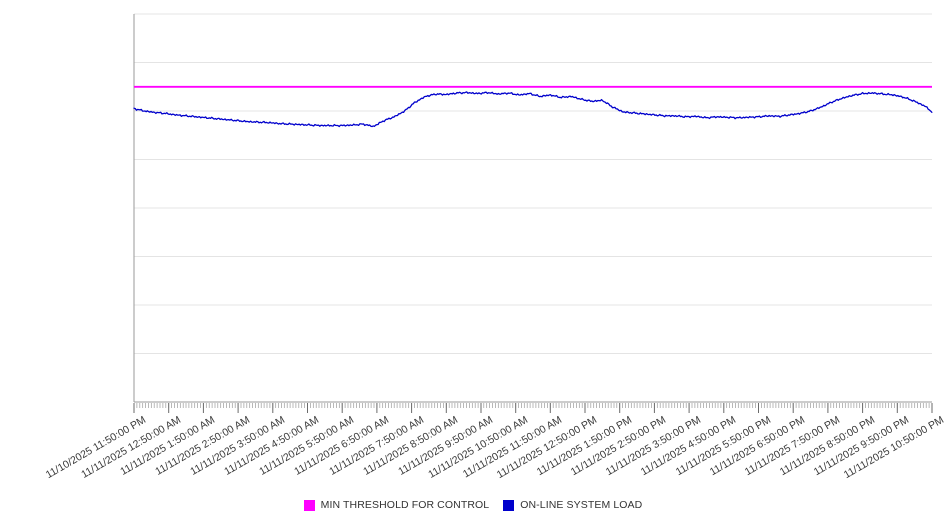  What do you see at coordinates (405, 505) in the screenshot?
I see `legend-label-min-threshold: MIN THRESHOLD FOR CONTROL` at bounding box center [405, 505].